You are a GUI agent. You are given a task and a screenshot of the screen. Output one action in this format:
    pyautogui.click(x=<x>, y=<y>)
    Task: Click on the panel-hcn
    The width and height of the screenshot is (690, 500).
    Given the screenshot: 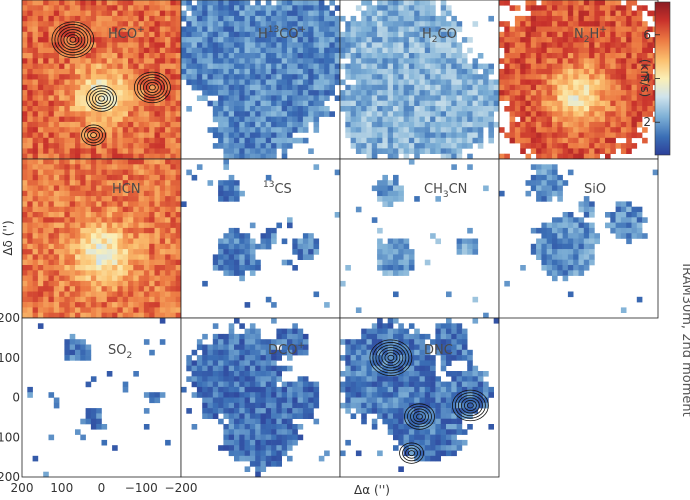 What is the action you would take?
    pyautogui.click(x=101, y=238)
    